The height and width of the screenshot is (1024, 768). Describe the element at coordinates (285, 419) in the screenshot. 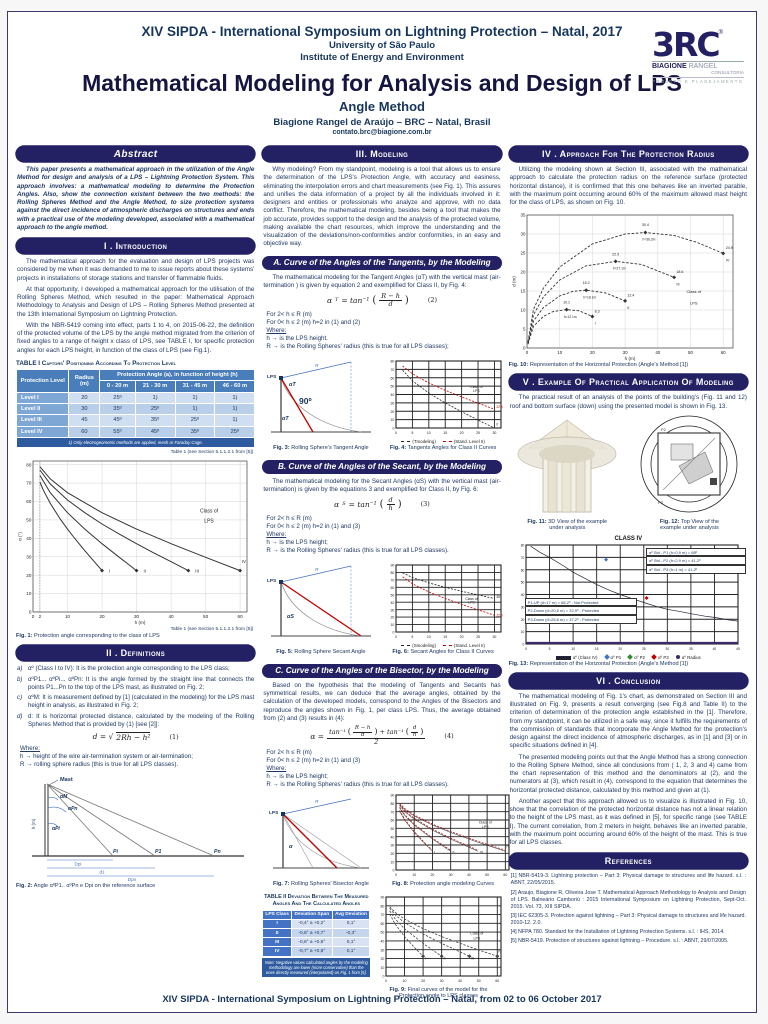

I see `fig3-label-alpha-t2: αT` at that location.